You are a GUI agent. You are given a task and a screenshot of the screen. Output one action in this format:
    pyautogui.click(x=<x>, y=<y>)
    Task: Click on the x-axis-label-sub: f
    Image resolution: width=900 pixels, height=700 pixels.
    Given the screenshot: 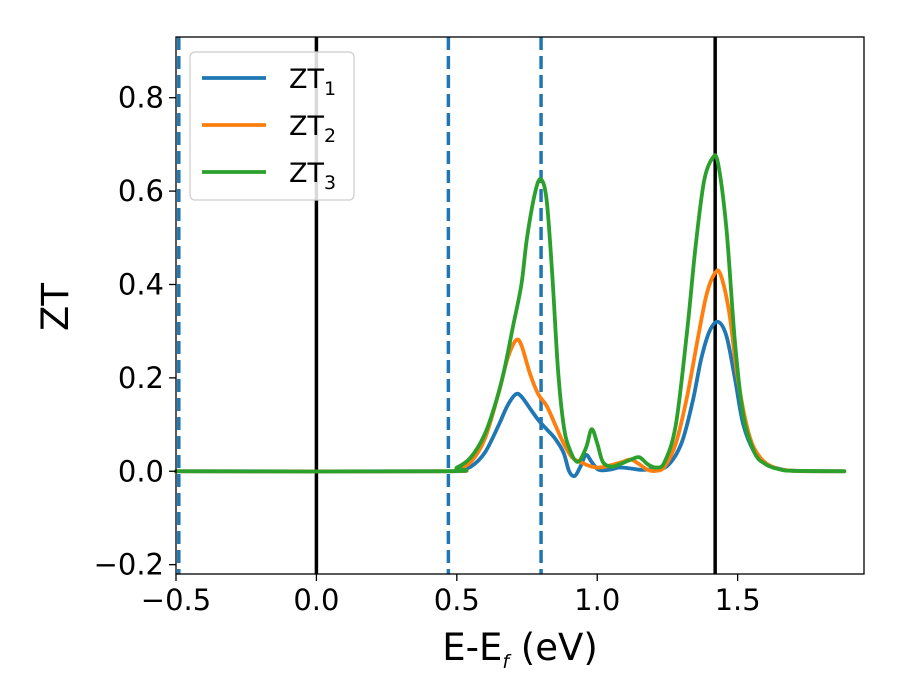 What is the action you would take?
    pyautogui.click(x=507, y=662)
    